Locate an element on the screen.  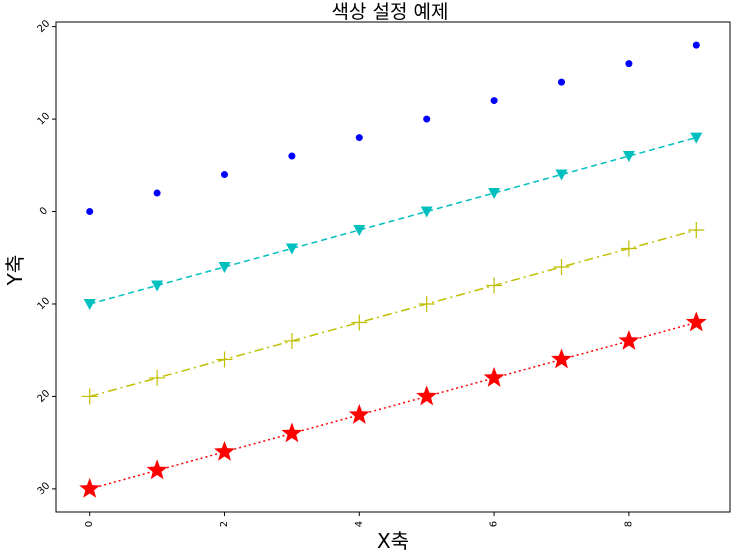
x-tick-label: 6 is located at coordinates (494, 524).